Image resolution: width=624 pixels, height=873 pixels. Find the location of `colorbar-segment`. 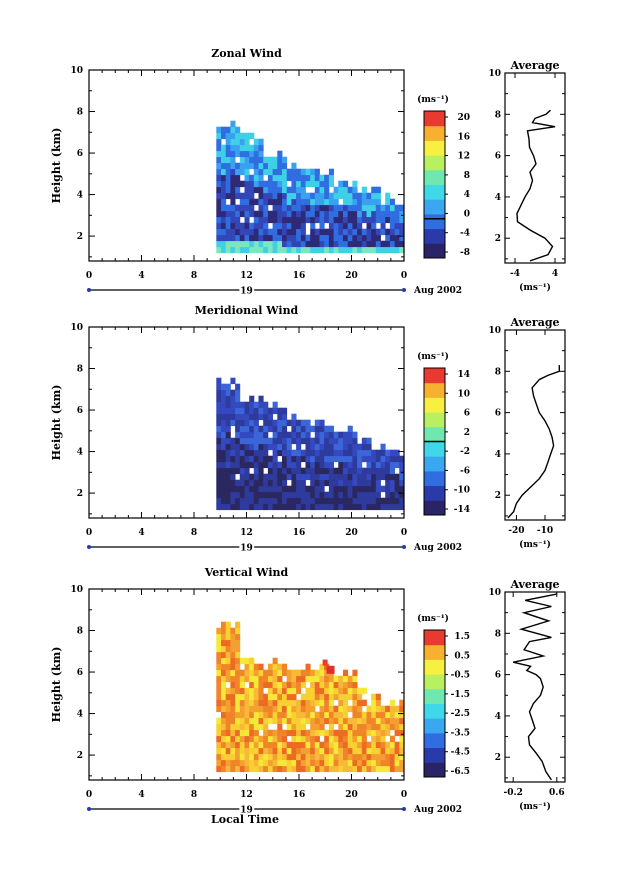

colorbar-segment is located at coordinates (434, 221).